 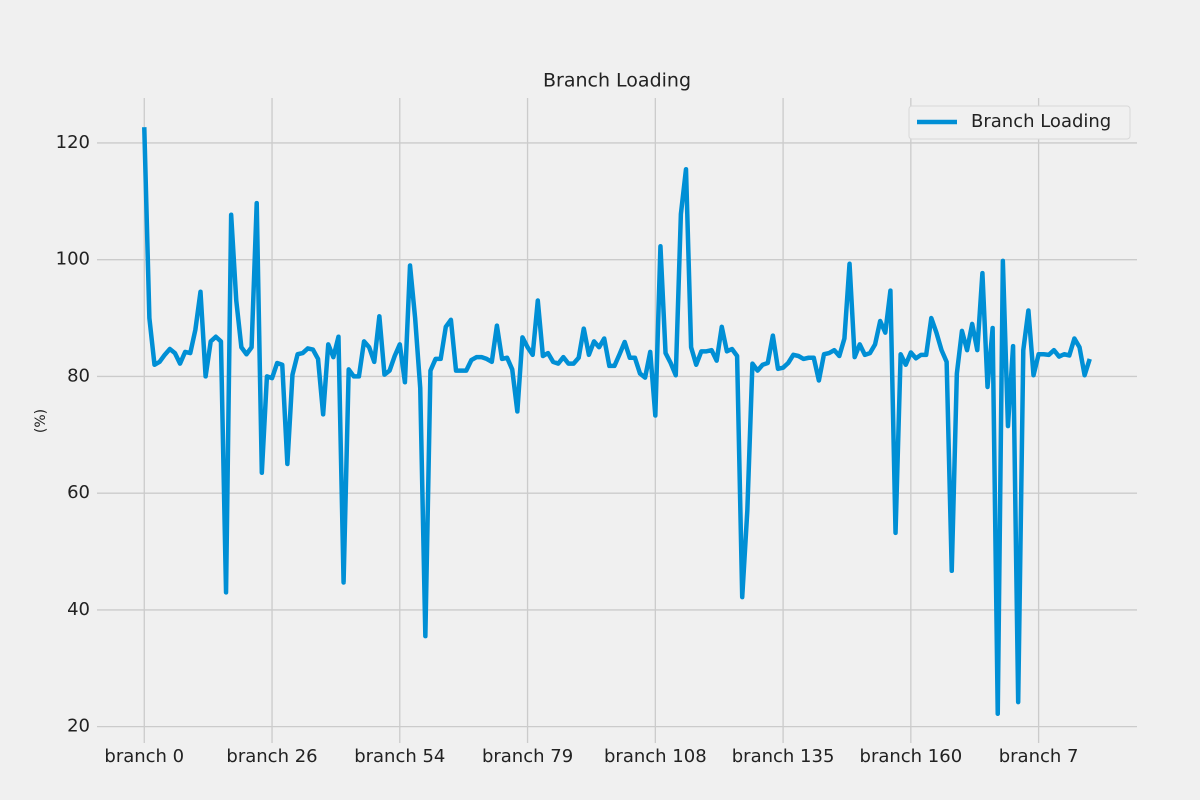 What do you see at coordinates (1041, 121) in the screenshot?
I see `legend-label: Branch Loading` at bounding box center [1041, 121].